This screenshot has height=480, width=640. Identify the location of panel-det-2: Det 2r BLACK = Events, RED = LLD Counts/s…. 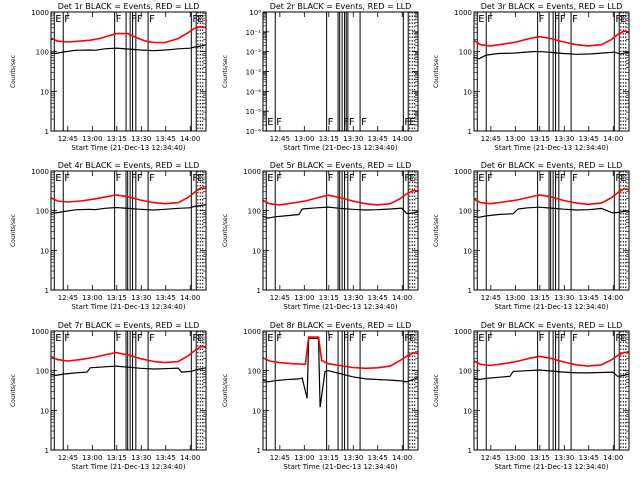
(320, 77).